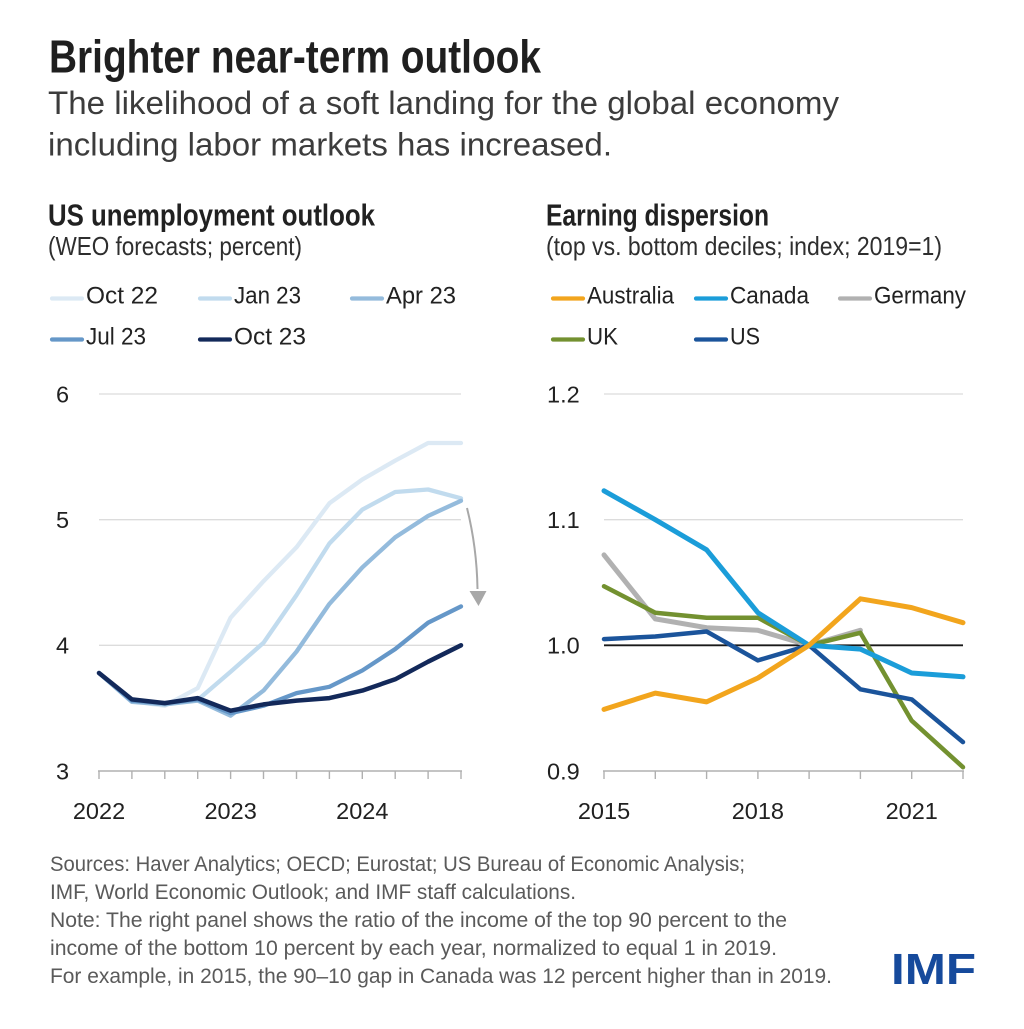  What do you see at coordinates (212, 215) in the screenshot?
I see `svg-text: US unemployment outlook` at bounding box center [212, 215].